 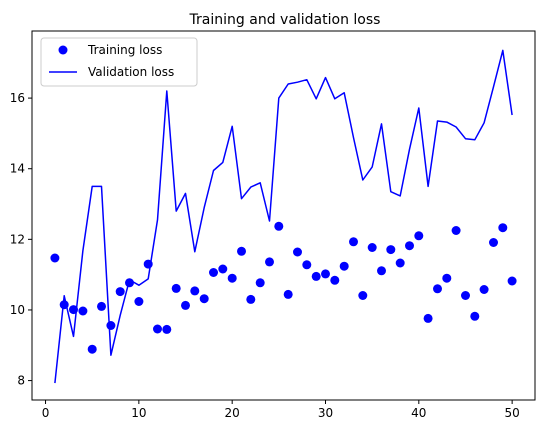 I want to click on y-tick-label: 12, so click(x=17, y=239).